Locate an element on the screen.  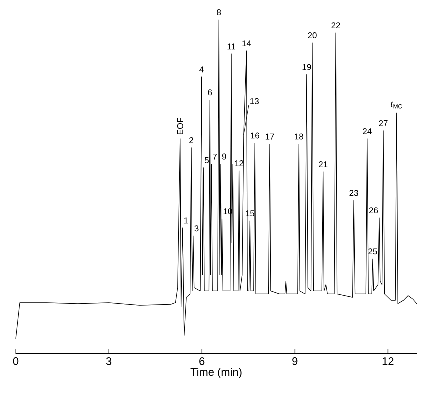
annotation: 17 is located at coordinates (270, 137).